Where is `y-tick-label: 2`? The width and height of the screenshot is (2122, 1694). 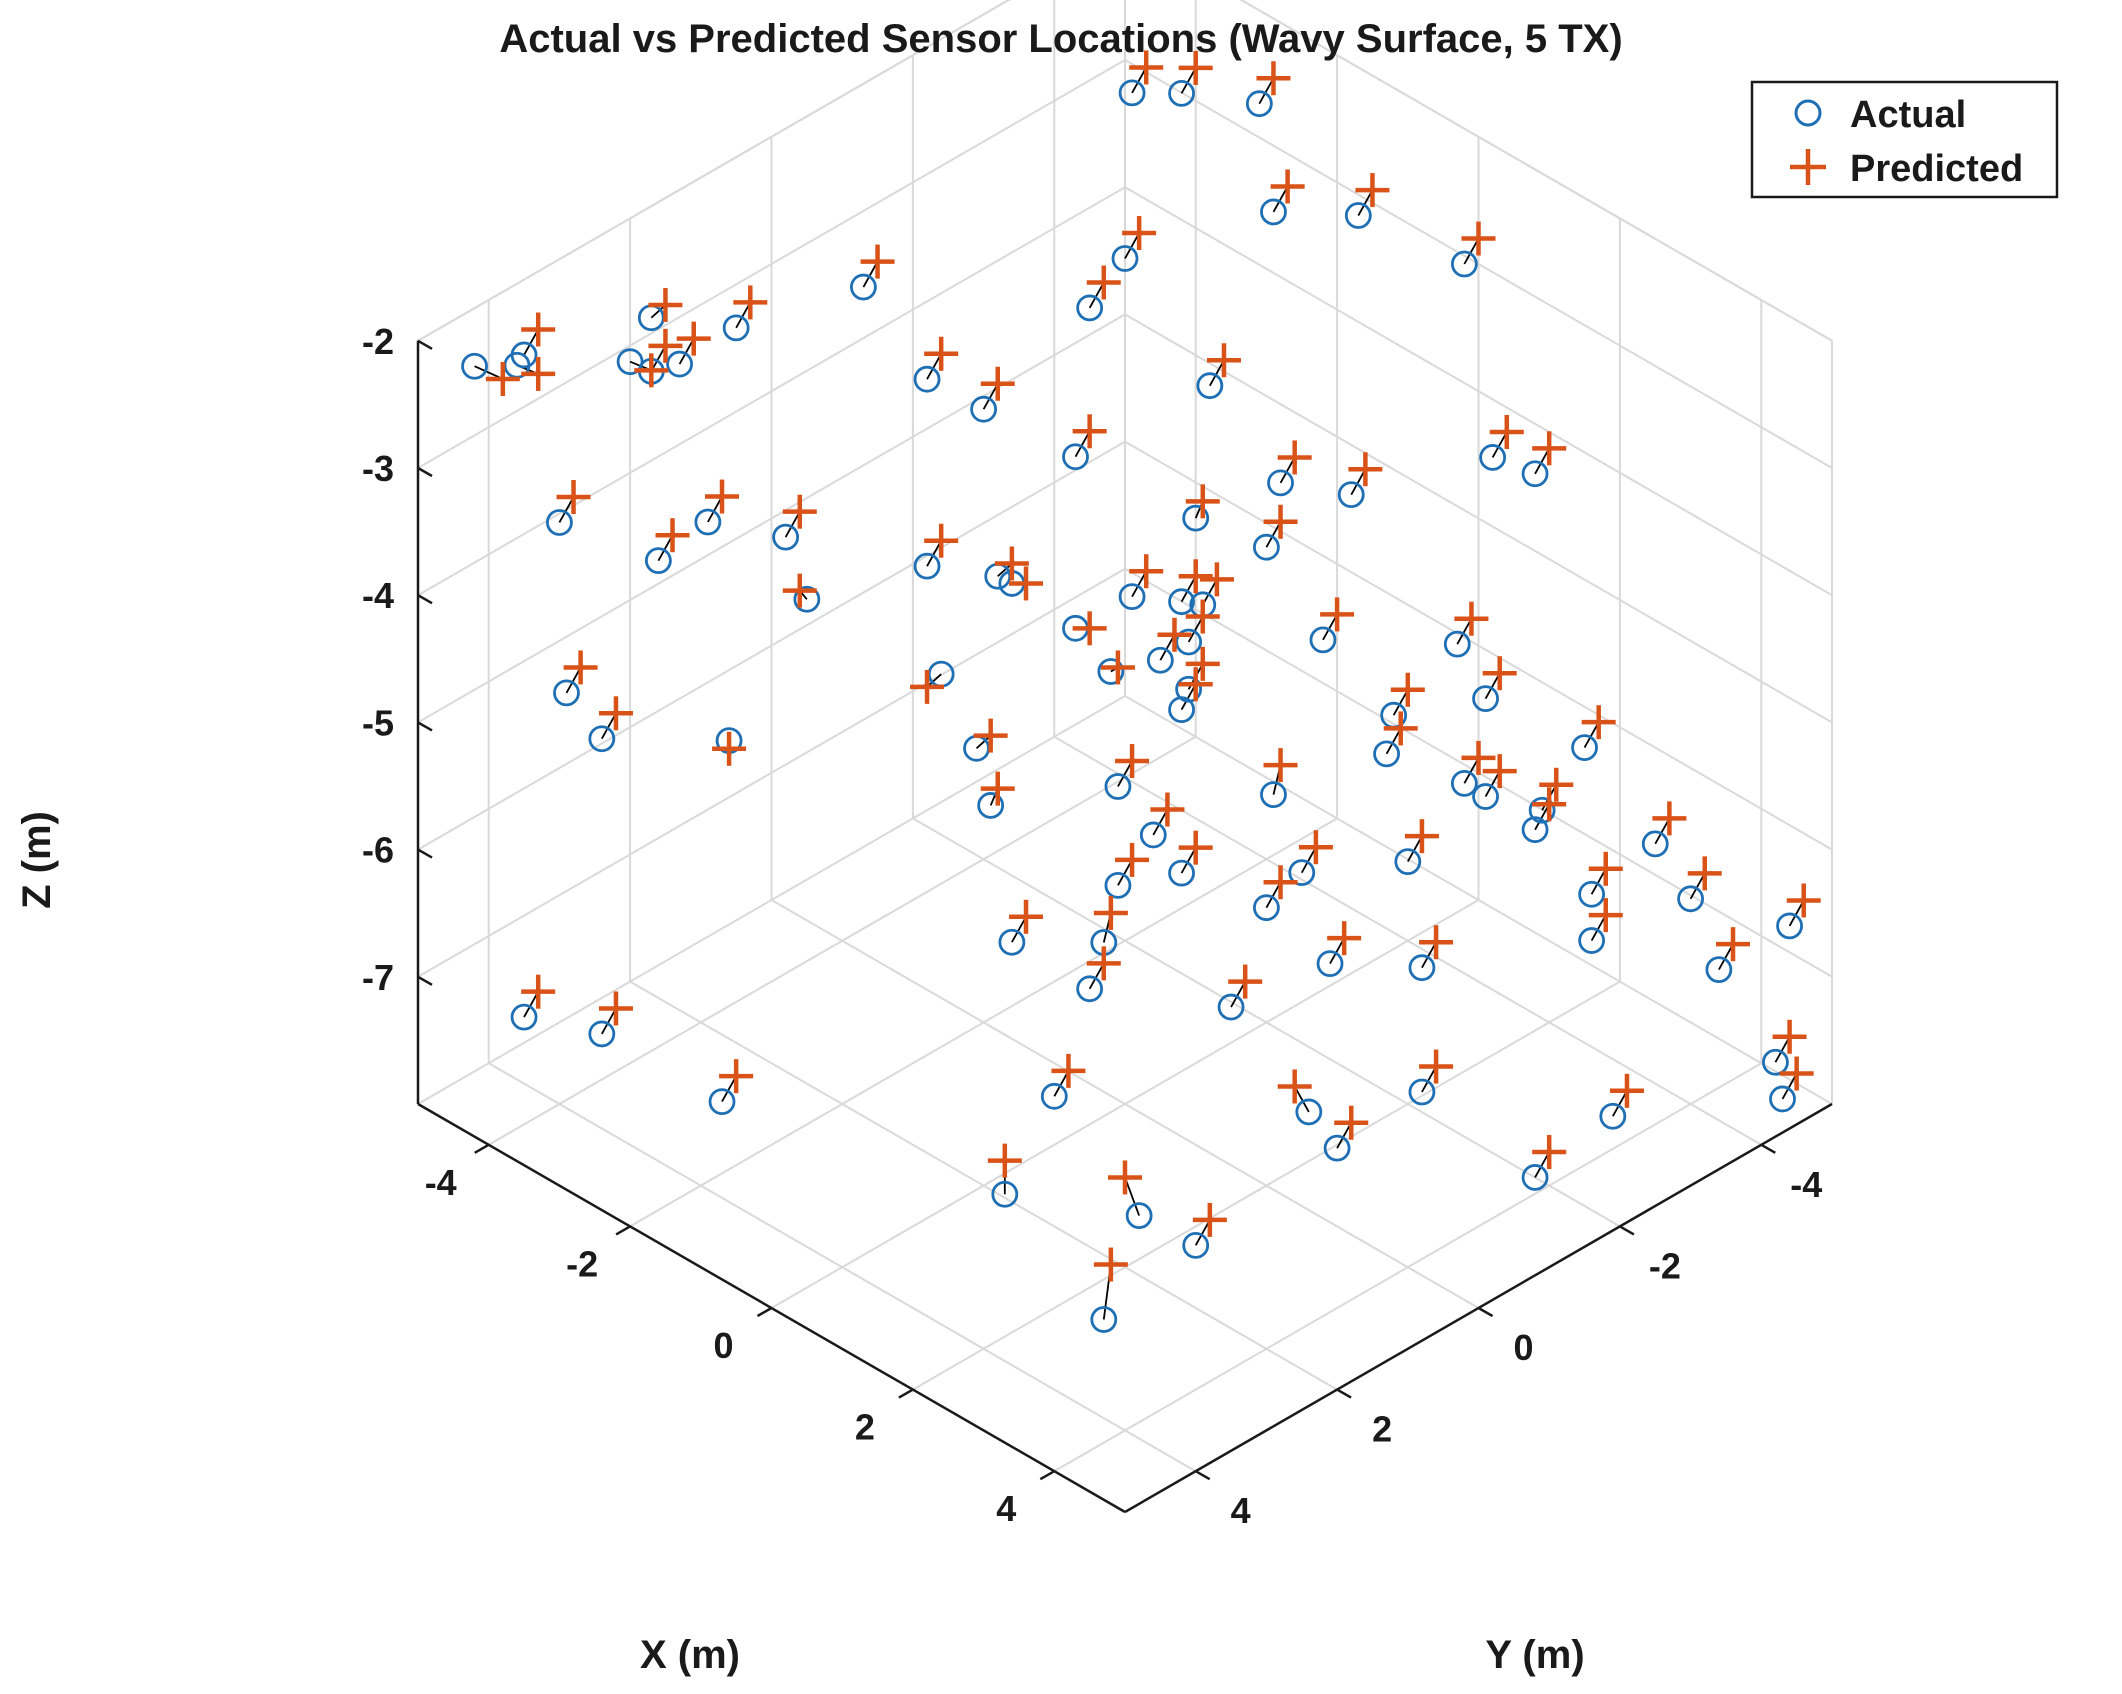 y-tick-label: 2 is located at coordinates (1382, 1429).